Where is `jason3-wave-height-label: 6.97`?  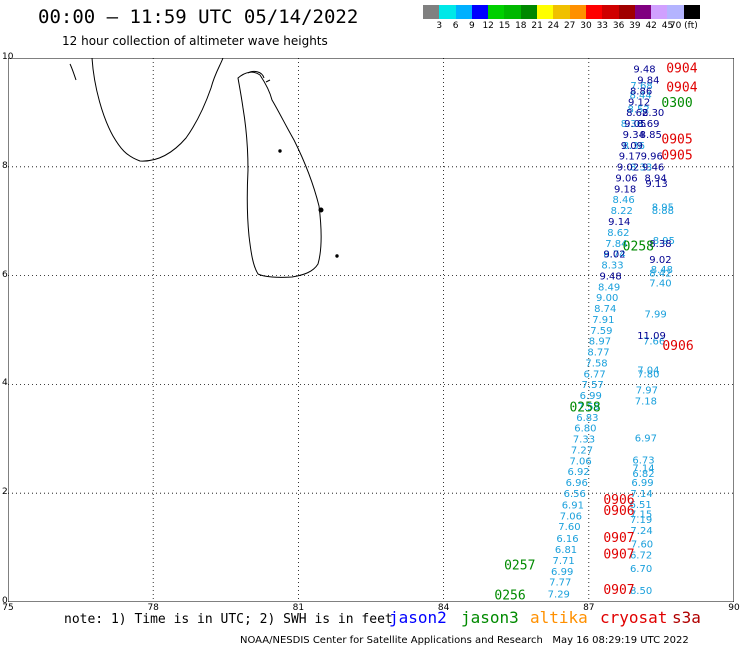 jason3-wave-height-label: 6.97 is located at coordinates (646, 439).